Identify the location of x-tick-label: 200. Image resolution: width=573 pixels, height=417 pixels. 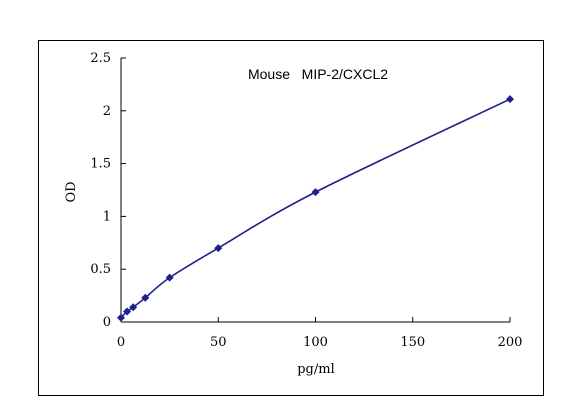
(510, 342).